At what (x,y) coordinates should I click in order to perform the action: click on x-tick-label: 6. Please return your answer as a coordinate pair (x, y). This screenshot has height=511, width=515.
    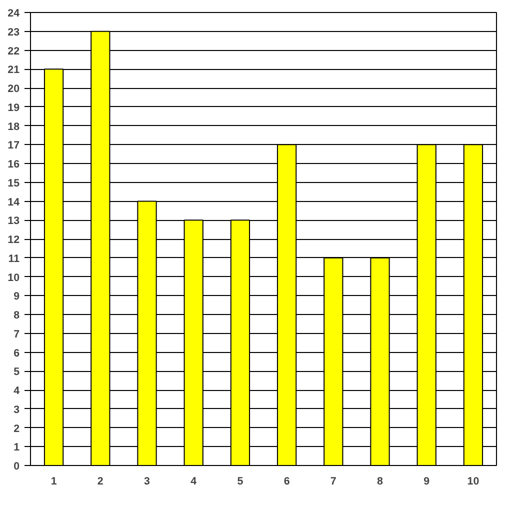
    Looking at the image, I should click on (287, 482).